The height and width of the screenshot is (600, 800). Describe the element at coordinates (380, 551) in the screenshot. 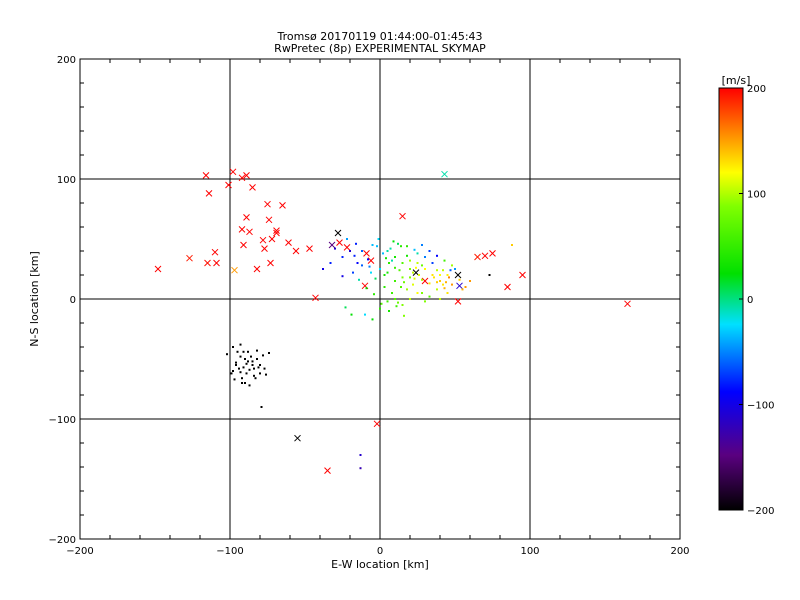

I see `x-tick-label: 0` at that location.